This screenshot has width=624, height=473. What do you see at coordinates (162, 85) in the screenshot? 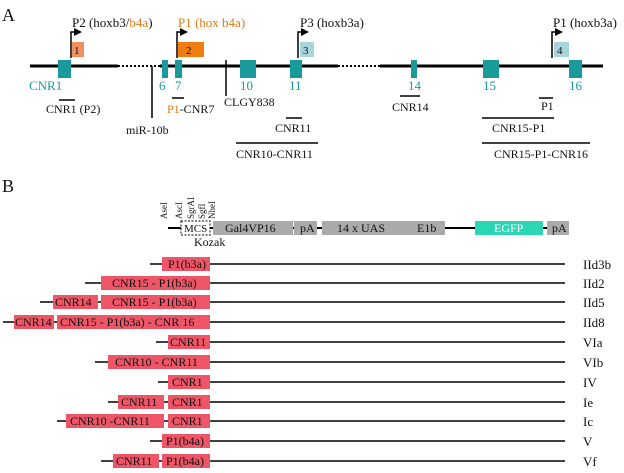
I see `exon-label: 6` at bounding box center [162, 85].